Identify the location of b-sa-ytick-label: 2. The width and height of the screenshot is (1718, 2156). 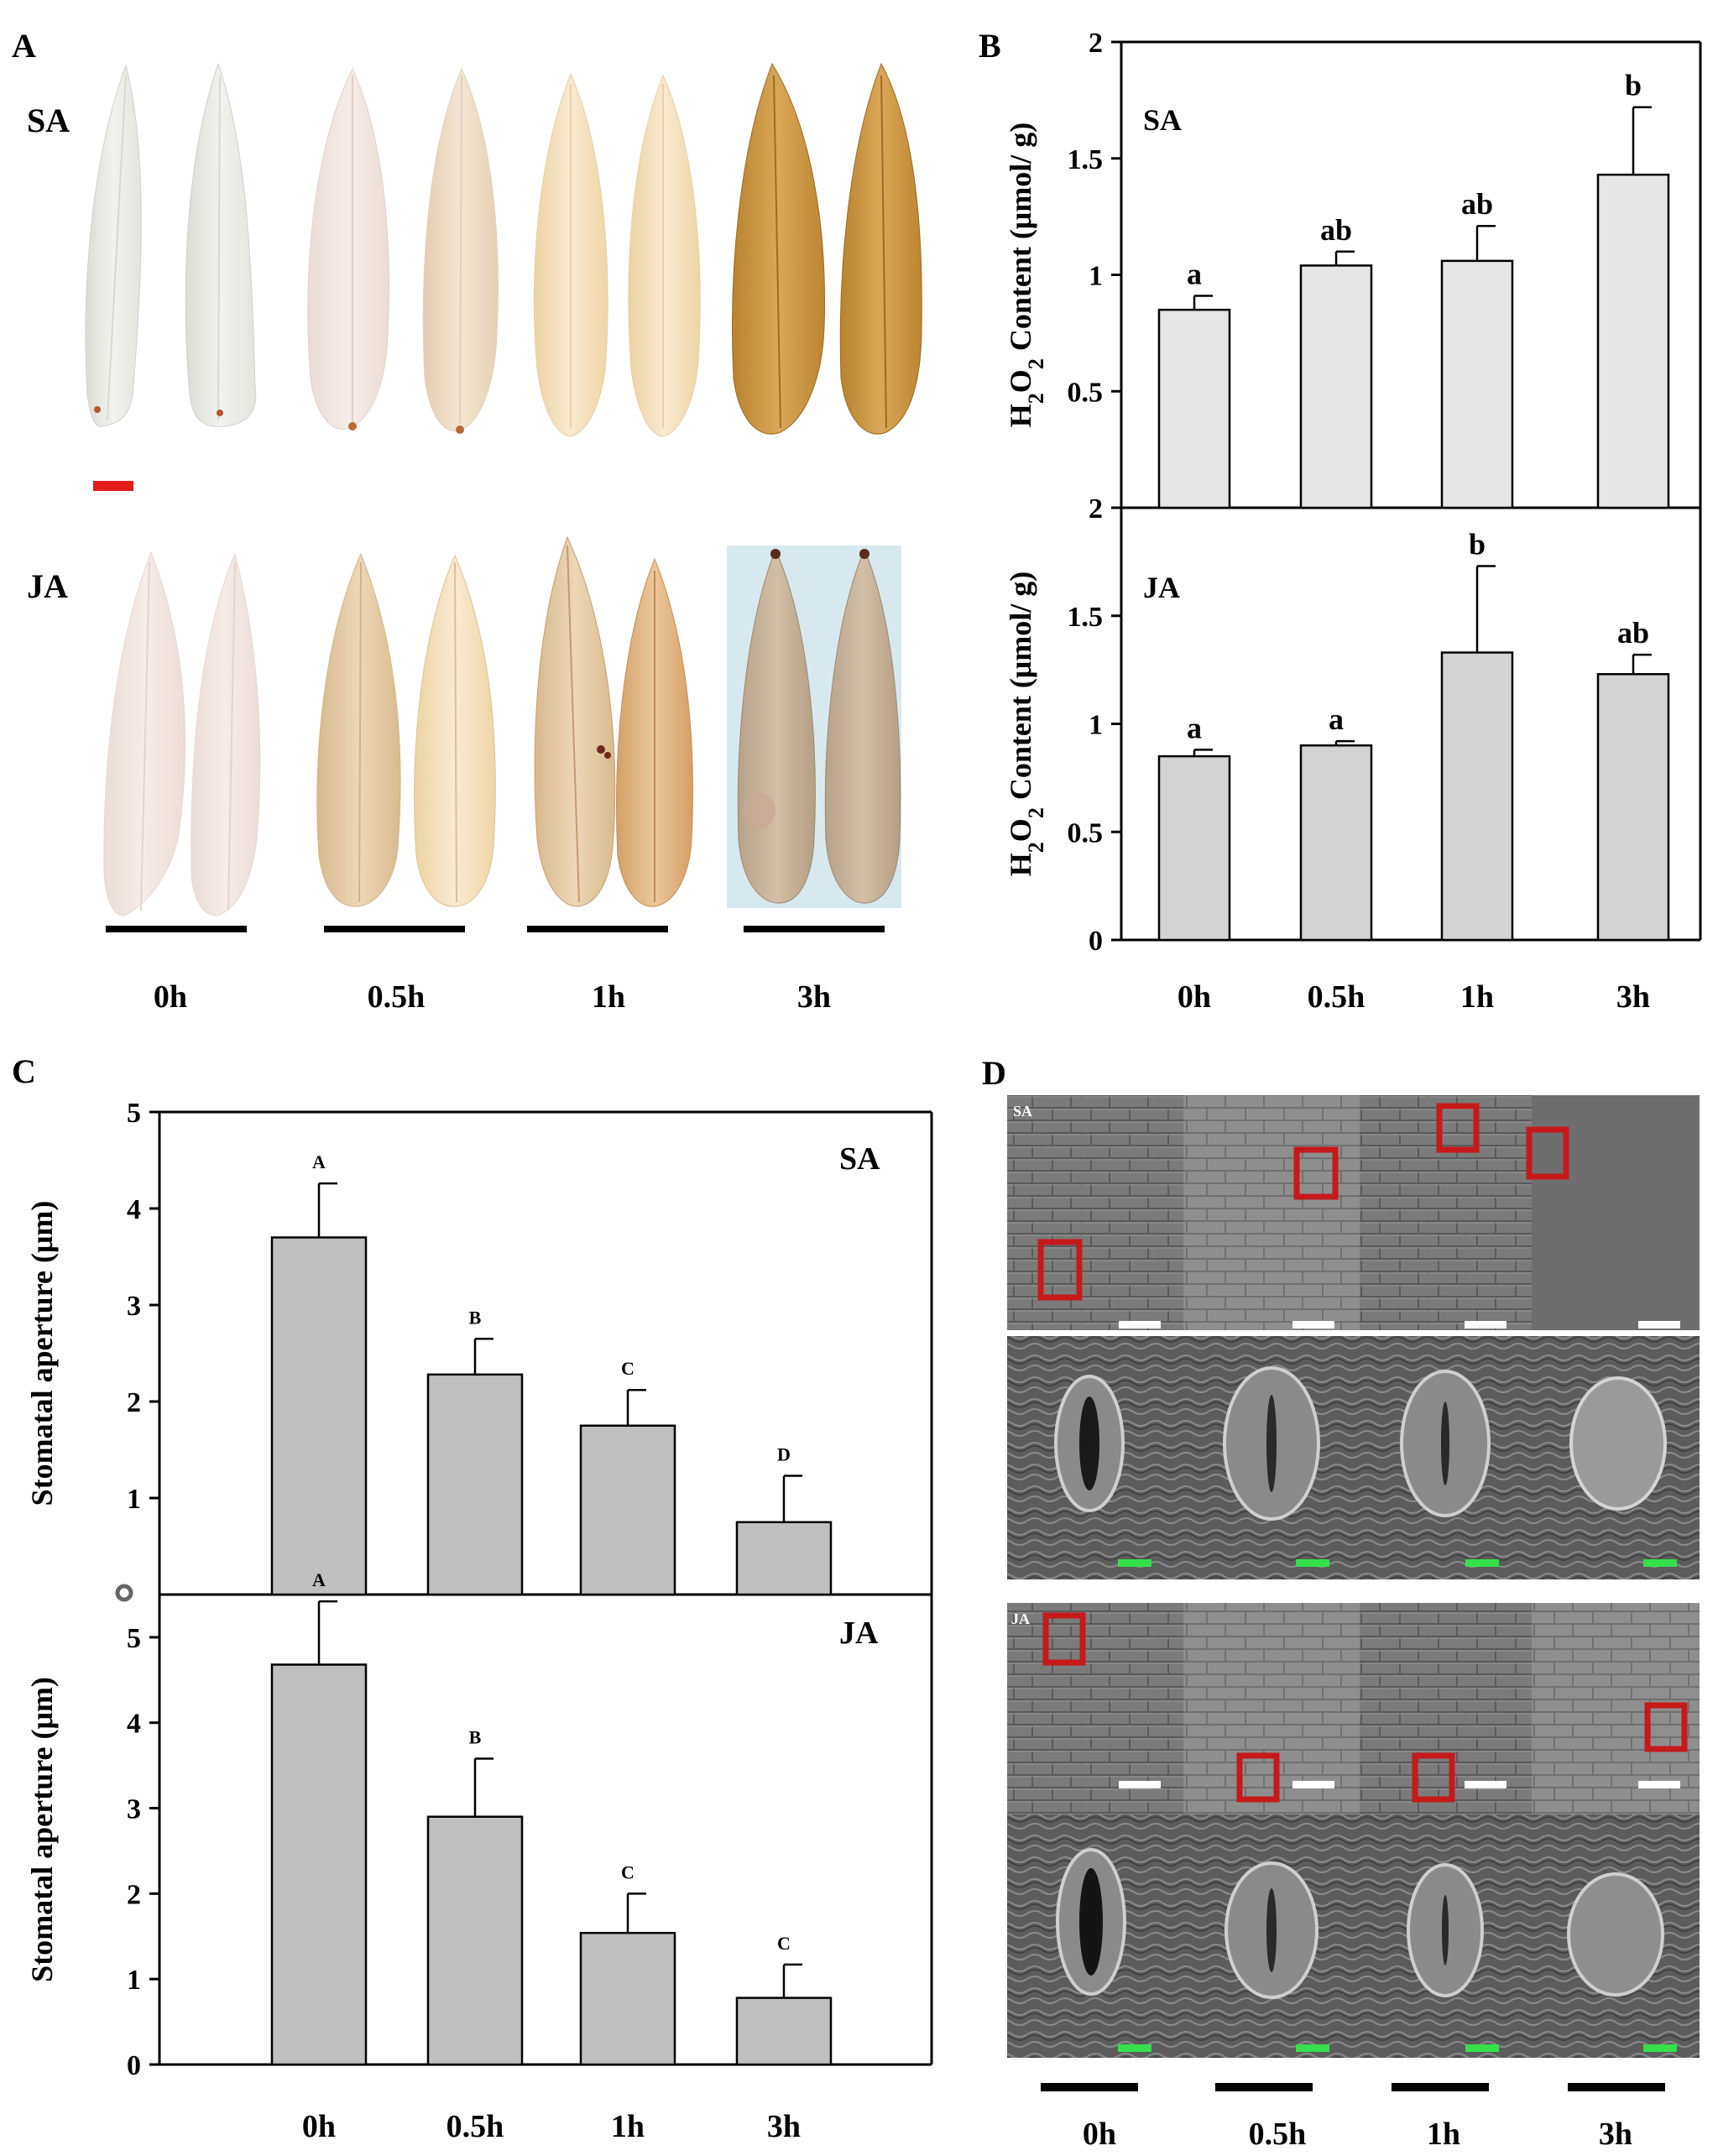
(1096, 43).